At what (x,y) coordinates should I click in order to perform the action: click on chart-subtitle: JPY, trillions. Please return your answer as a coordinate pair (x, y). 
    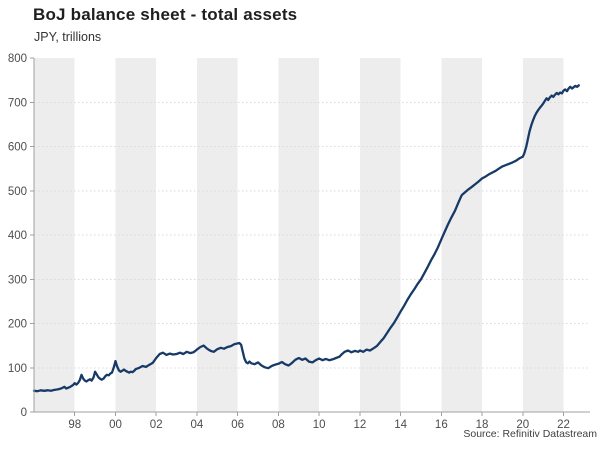
    Looking at the image, I should click on (68, 37).